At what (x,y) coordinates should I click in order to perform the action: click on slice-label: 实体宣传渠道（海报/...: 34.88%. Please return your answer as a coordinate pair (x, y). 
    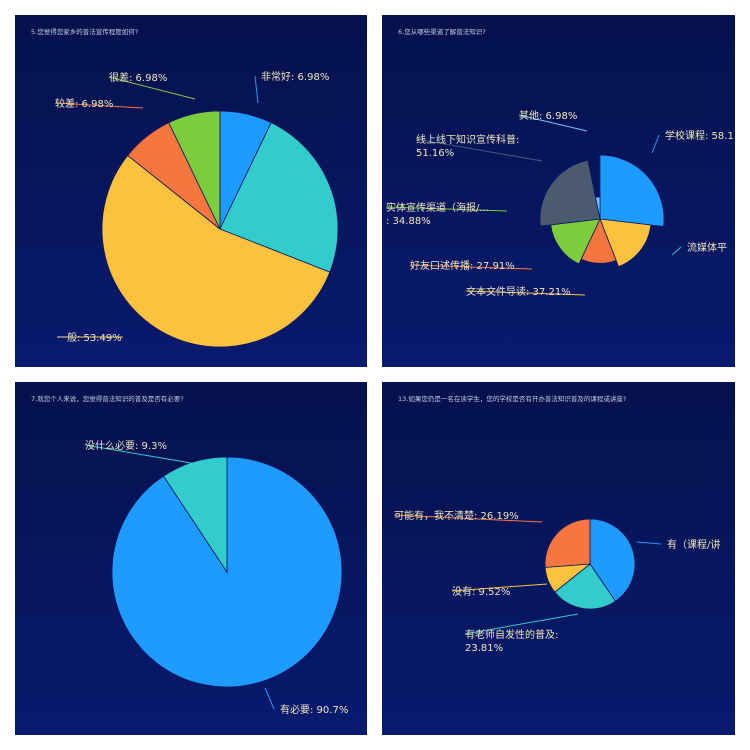
    Looking at the image, I should click on (437, 214).